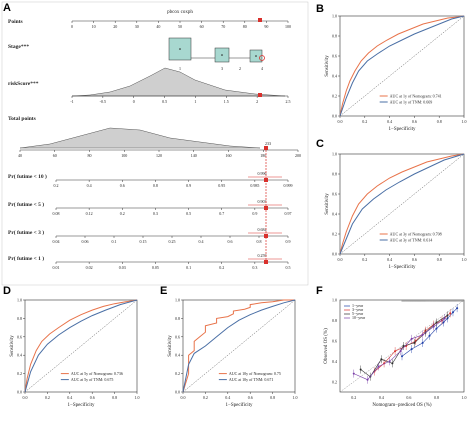 The width and height of the screenshot is (474, 427). I want to click on total-points-tick-label: 60, so click(55, 155).